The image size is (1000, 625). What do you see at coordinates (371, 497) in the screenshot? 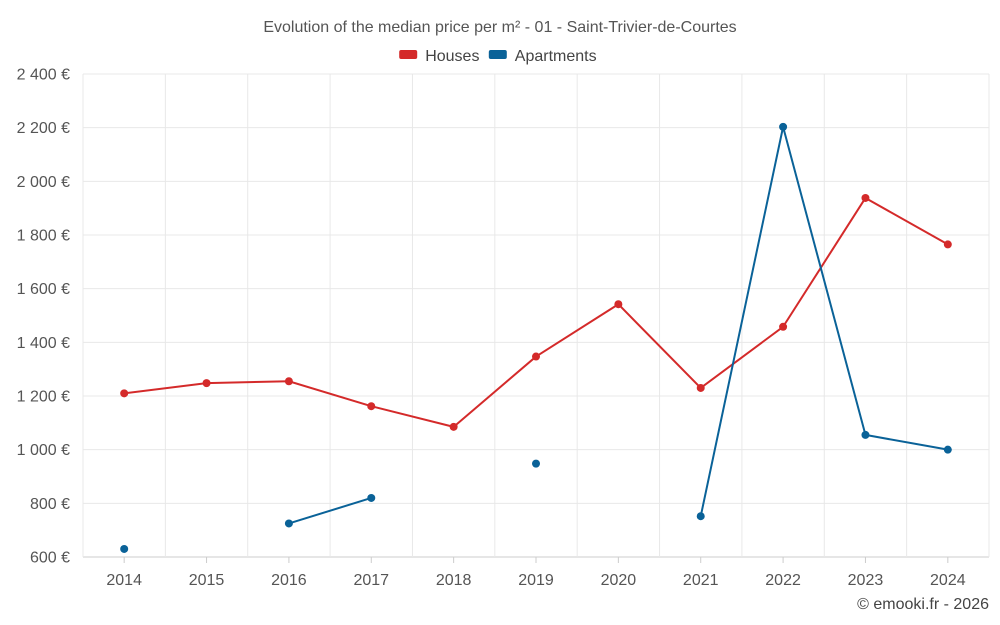
I see `data-point-apartments-2017` at bounding box center [371, 497].